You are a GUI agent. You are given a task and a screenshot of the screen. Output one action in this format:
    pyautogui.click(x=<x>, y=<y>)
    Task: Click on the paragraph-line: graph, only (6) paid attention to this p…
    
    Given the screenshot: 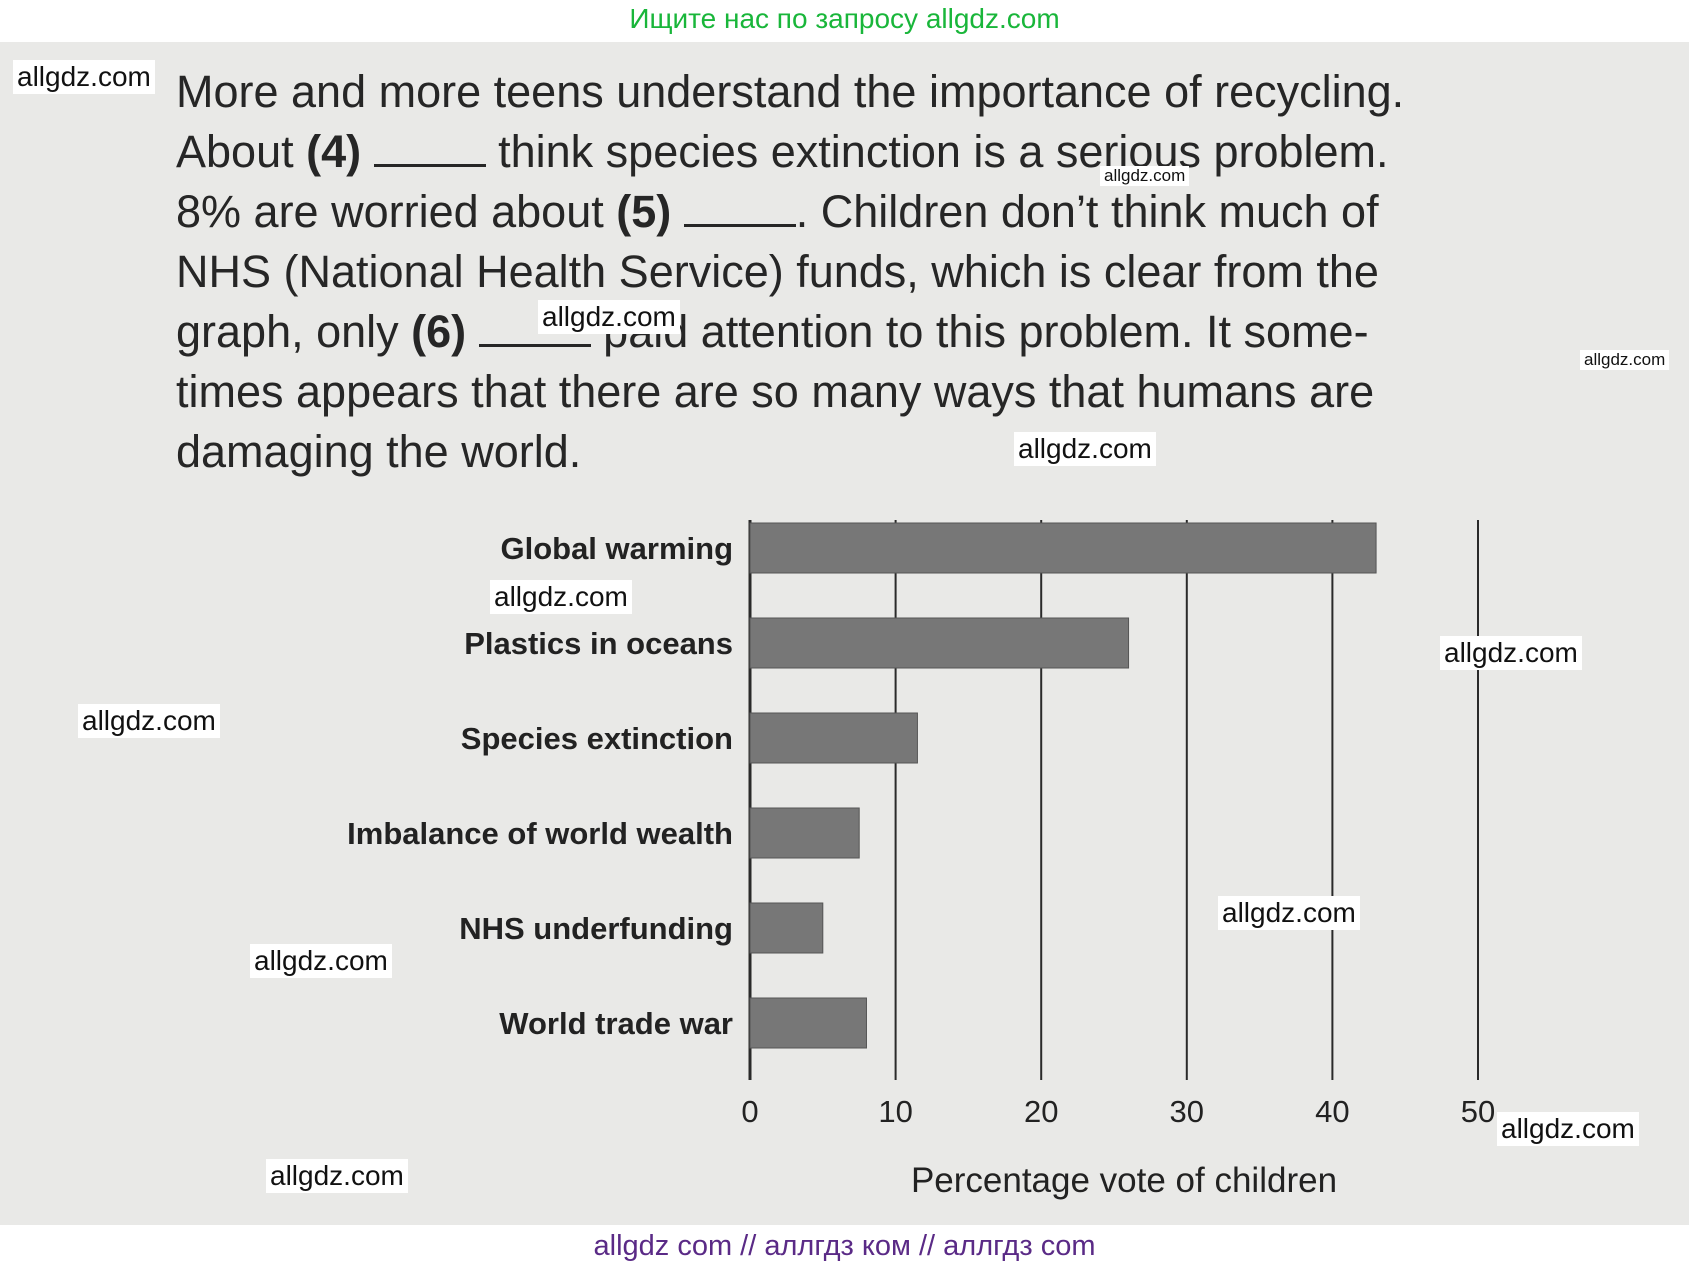 What is the action you would take?
    pyautogui.click(x=772, y=331)
    